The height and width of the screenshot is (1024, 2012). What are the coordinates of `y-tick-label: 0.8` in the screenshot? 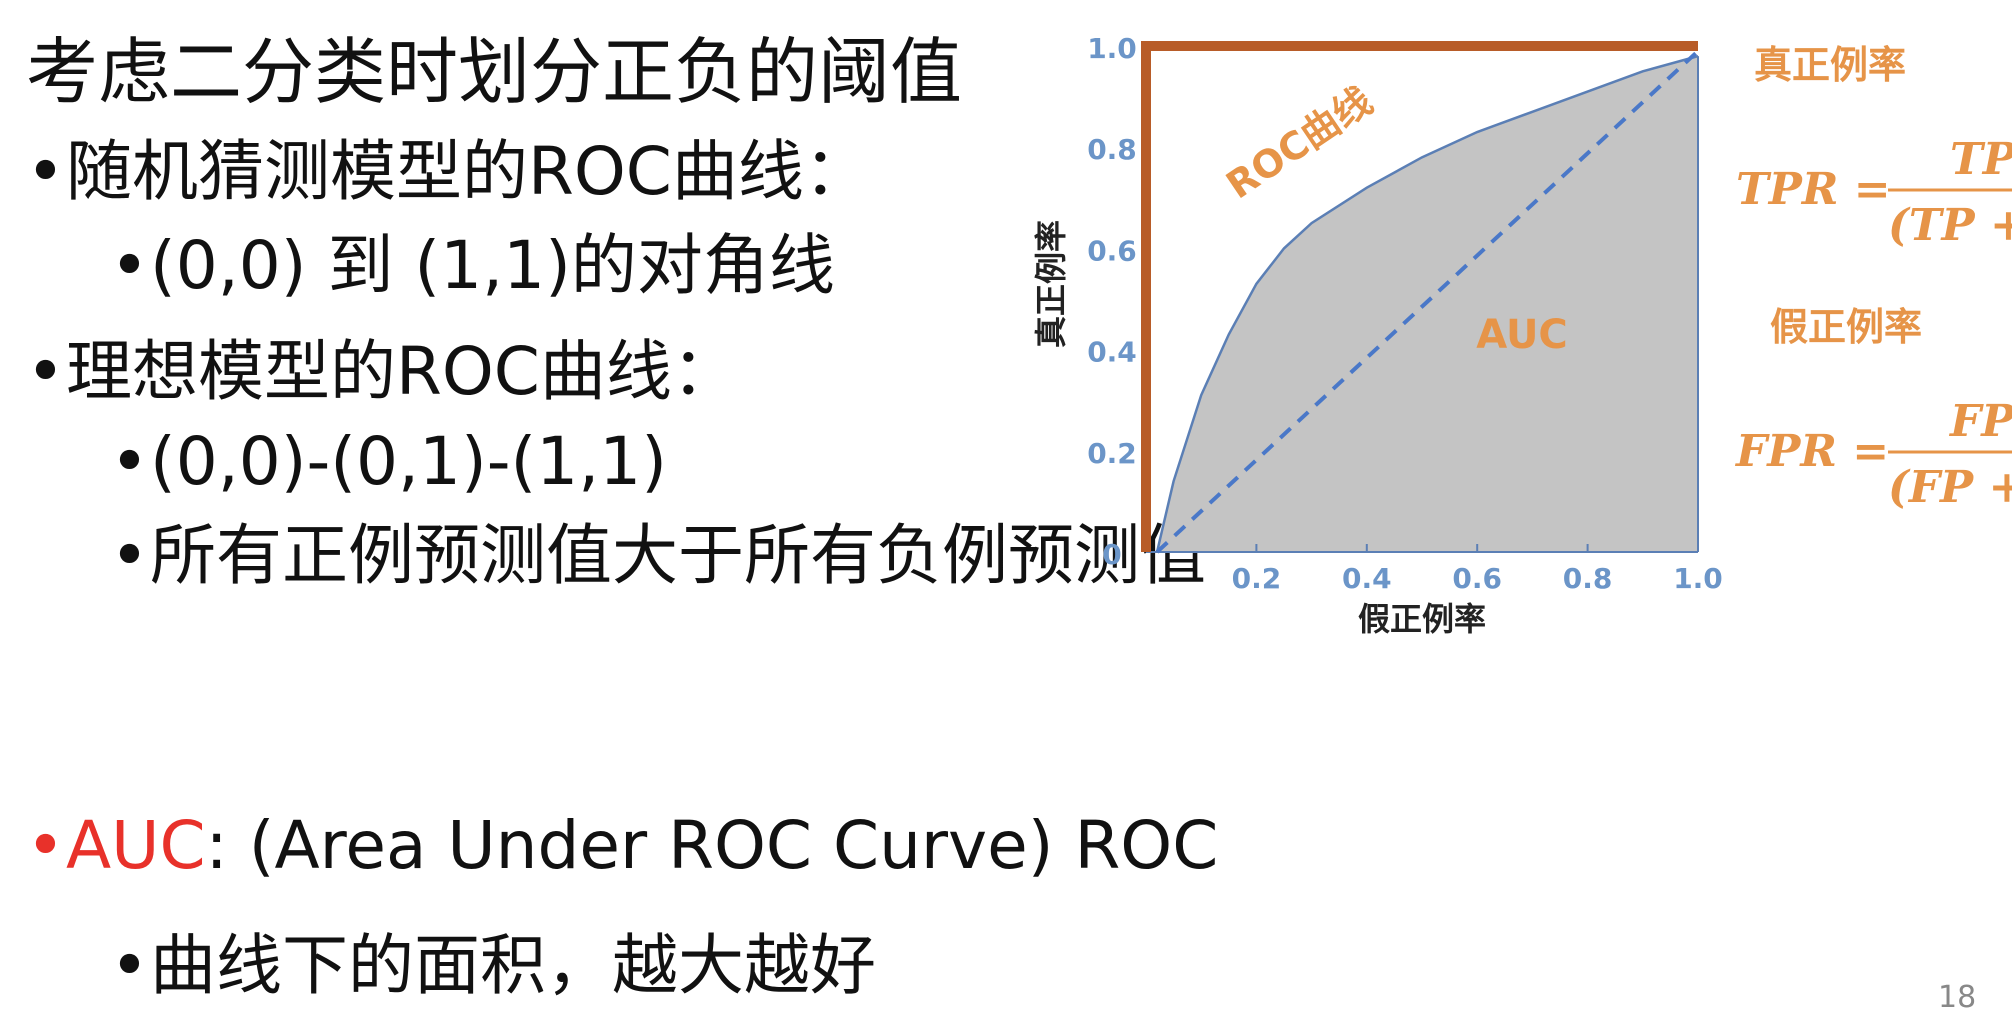 It's located at (1112, 149).